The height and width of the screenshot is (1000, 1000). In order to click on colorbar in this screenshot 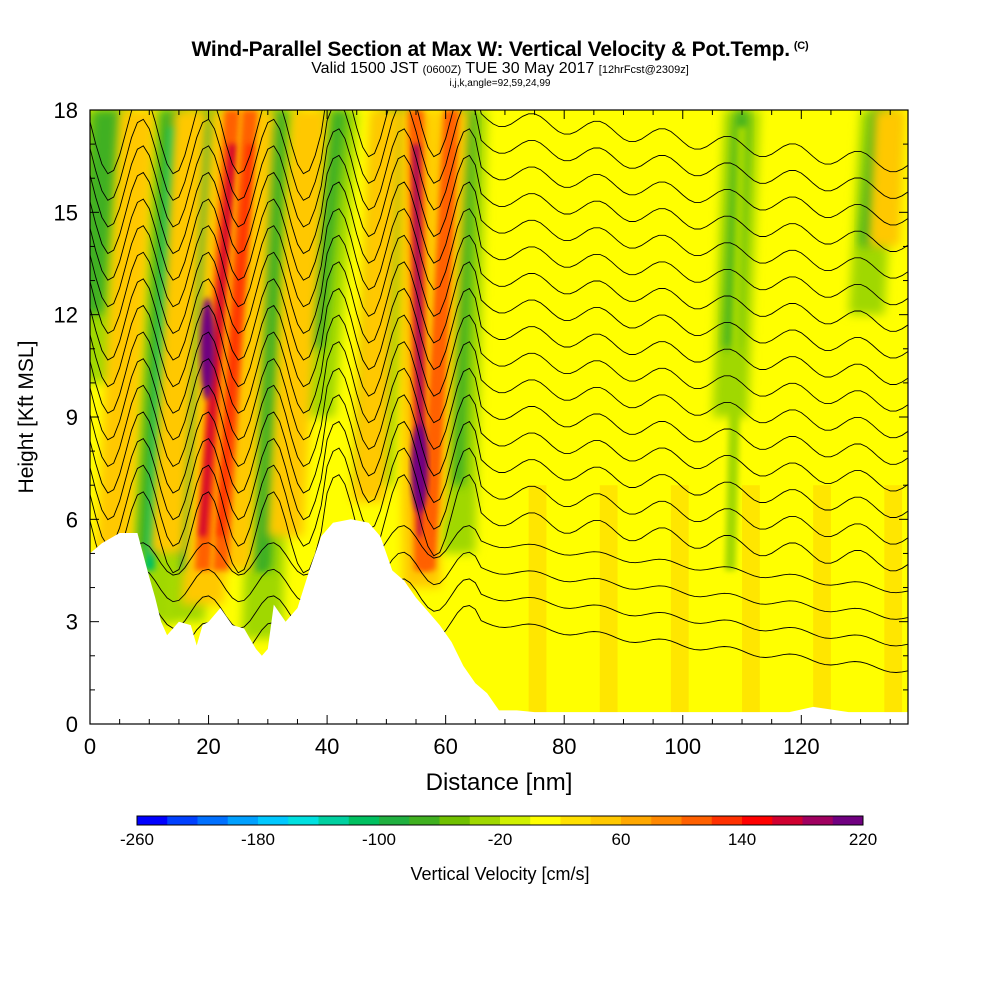, I will do `click(500, 820)`.